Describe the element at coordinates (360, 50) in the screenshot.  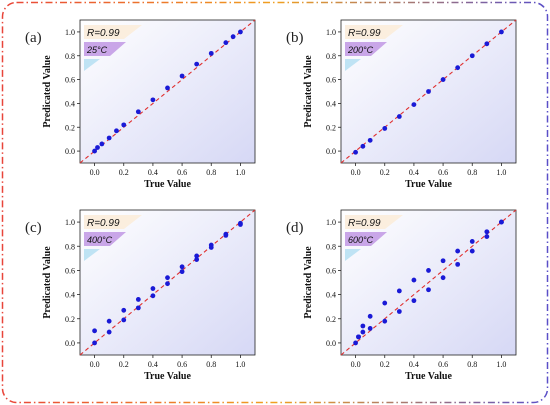
I see `temperature-label: 200°C` at that location.